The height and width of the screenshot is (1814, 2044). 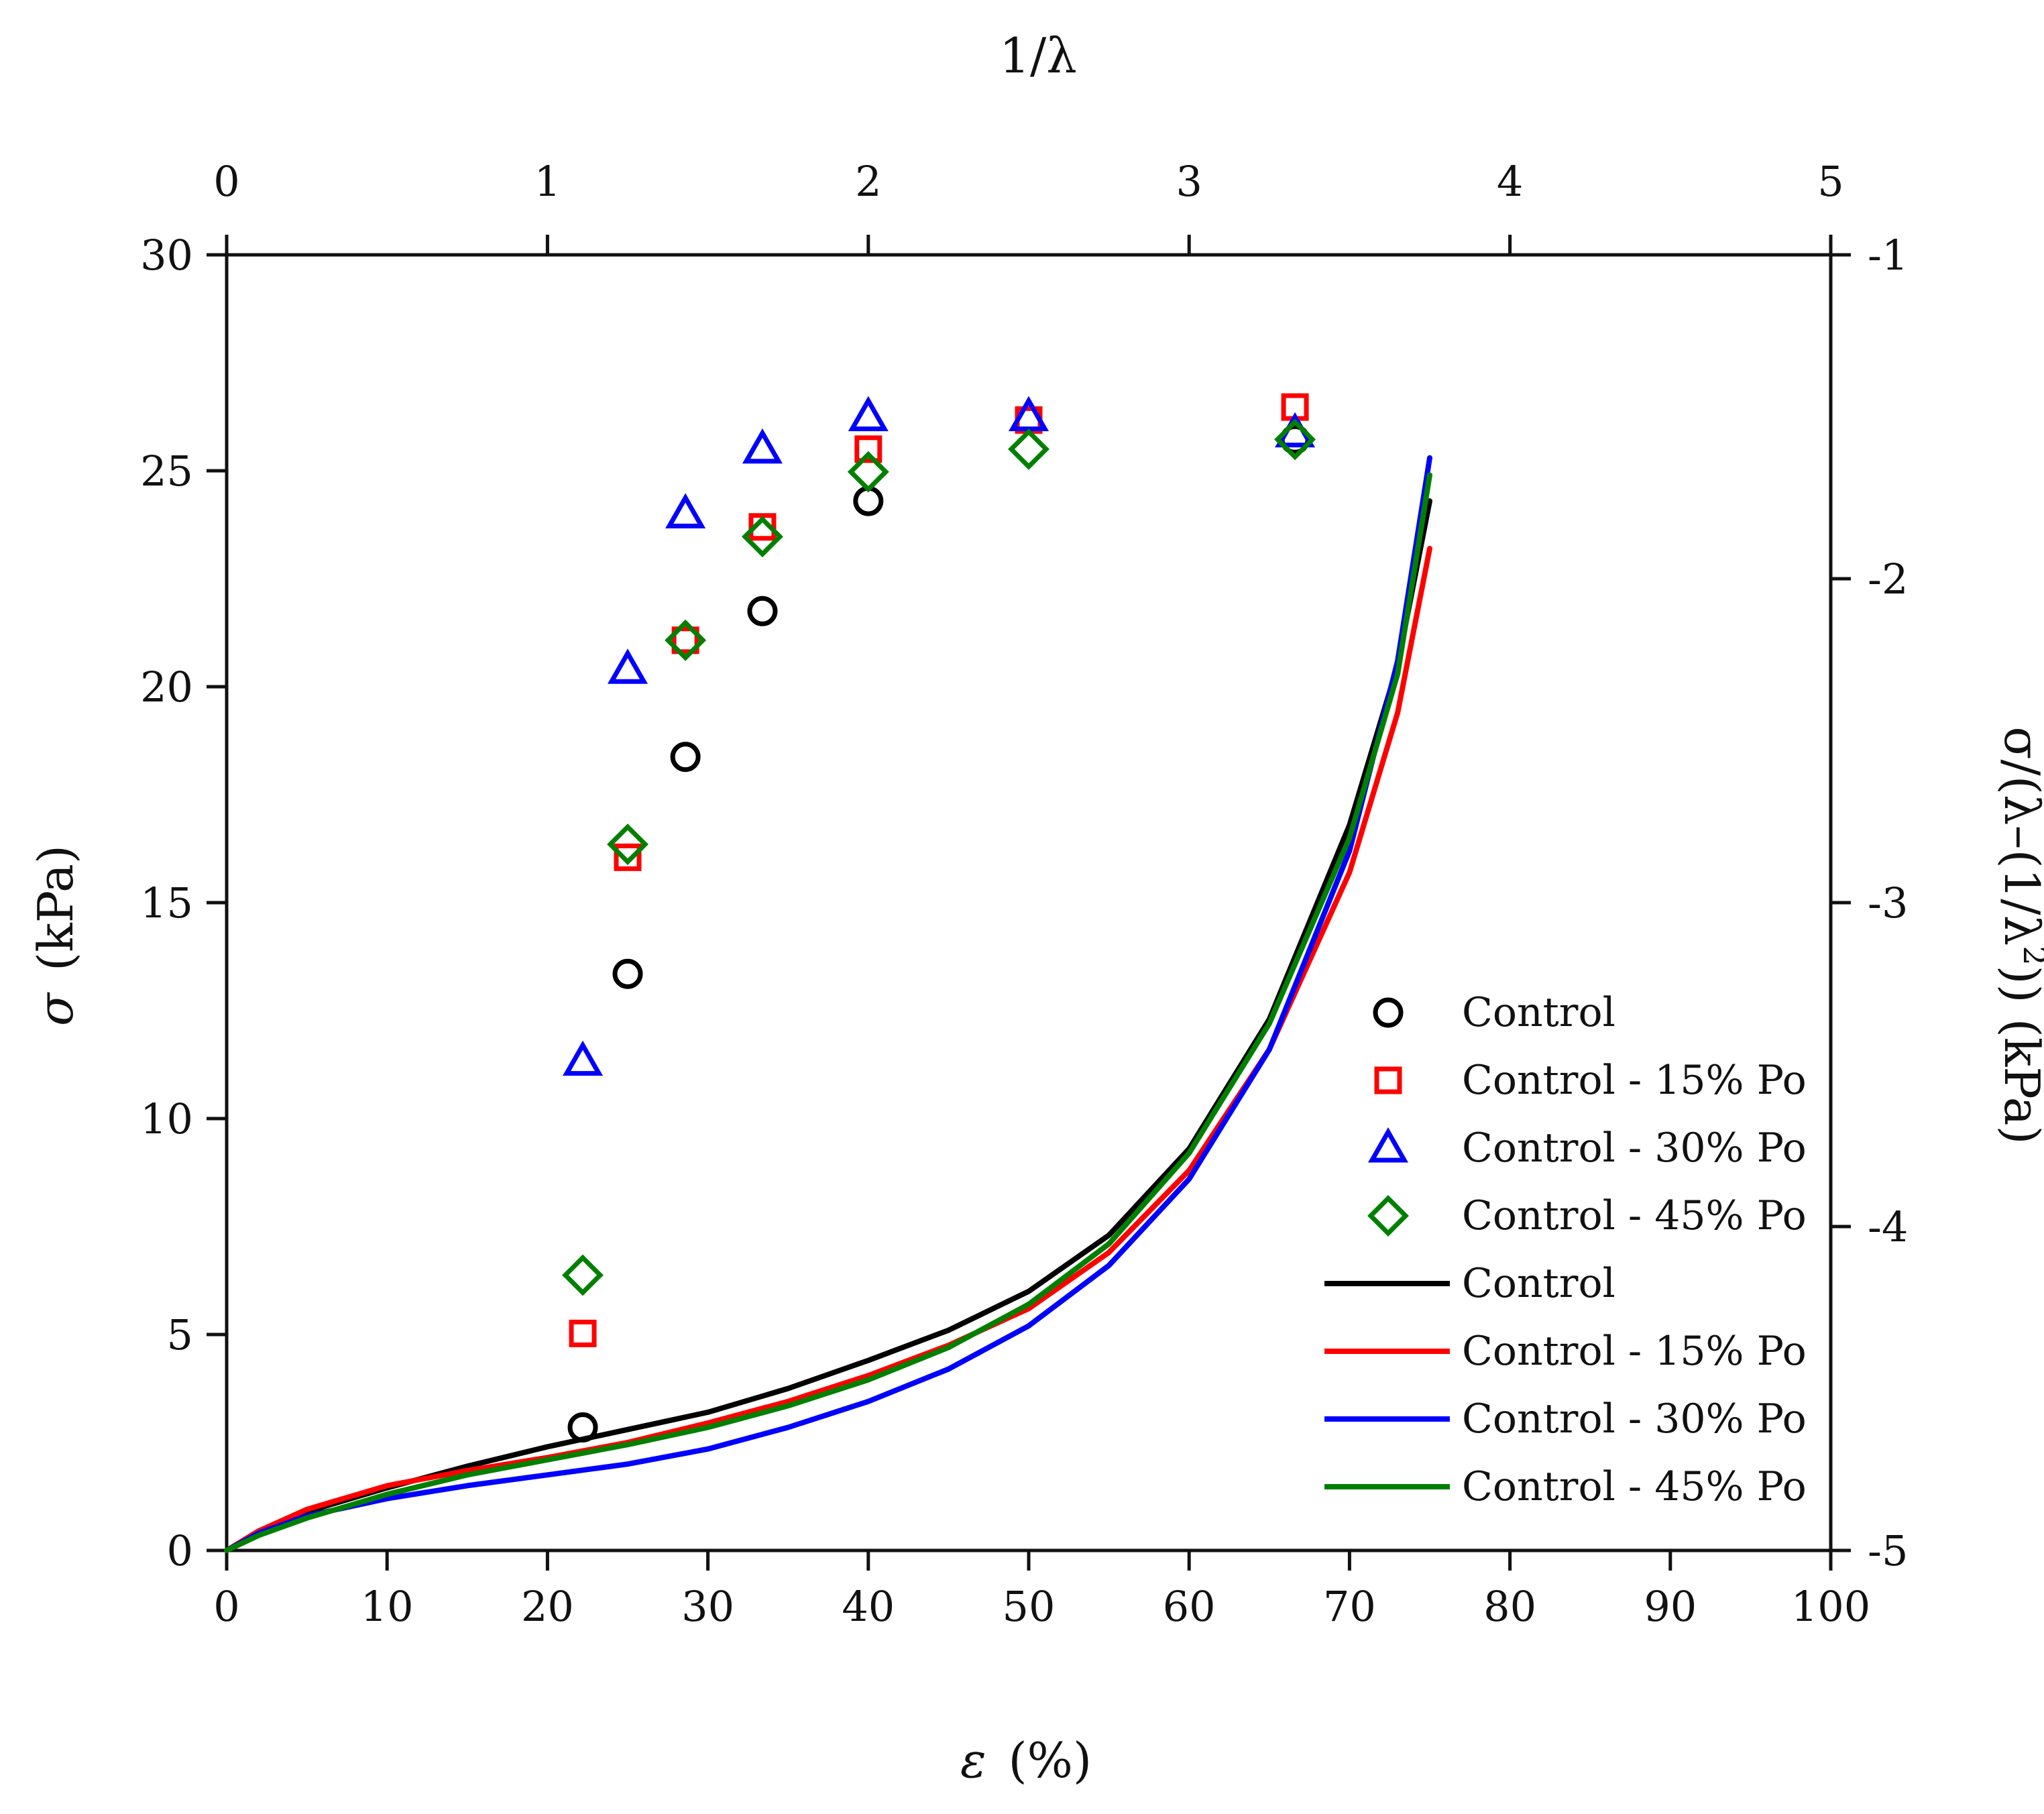 I want to click on top-tick-label: 0, so click(x=226, y=181).